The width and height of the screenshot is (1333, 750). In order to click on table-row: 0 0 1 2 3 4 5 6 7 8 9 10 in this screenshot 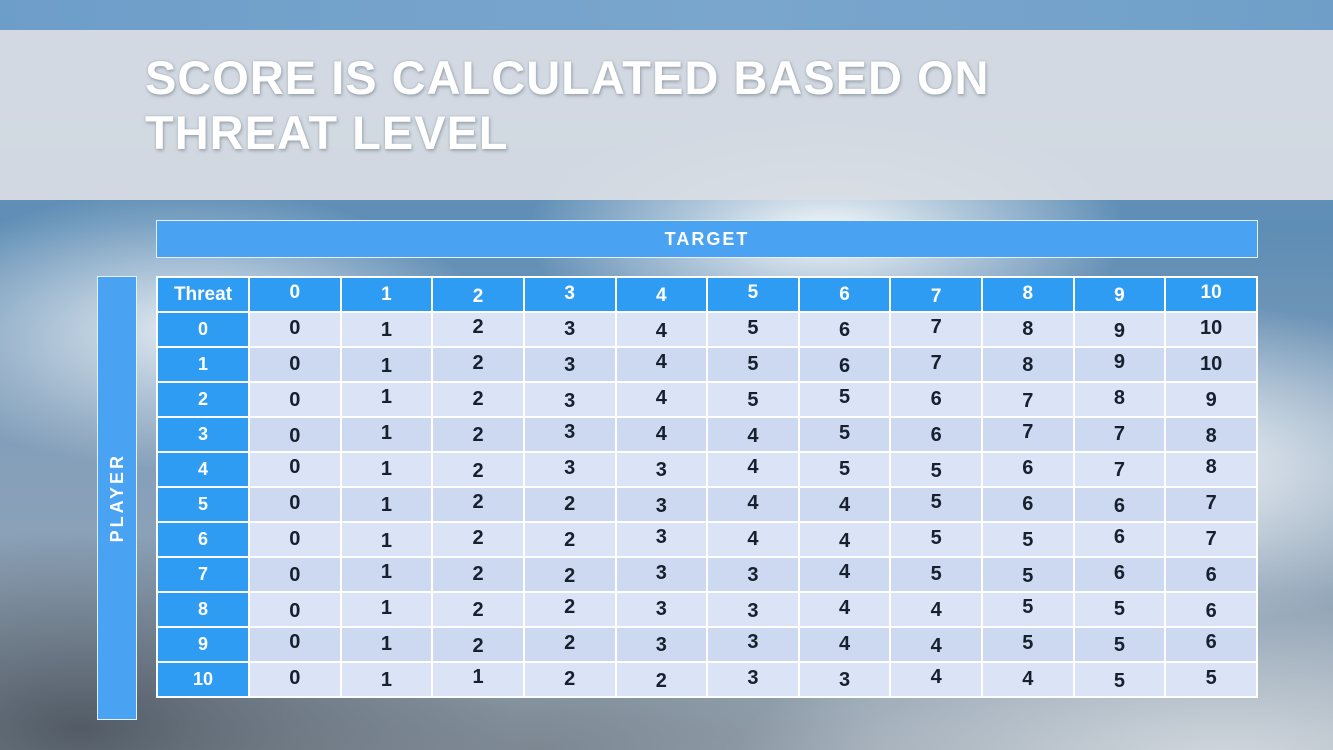, I will do `click(707, 329)`.